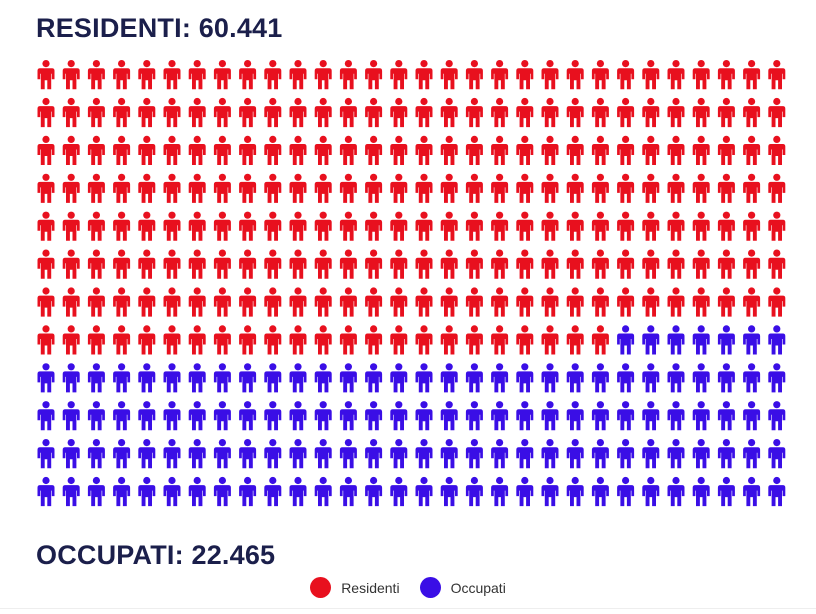 Image resolution: width=816 pixels, height=614 pixels. I want to click on legend-label-residenti: Residenti, so click(370, 587).